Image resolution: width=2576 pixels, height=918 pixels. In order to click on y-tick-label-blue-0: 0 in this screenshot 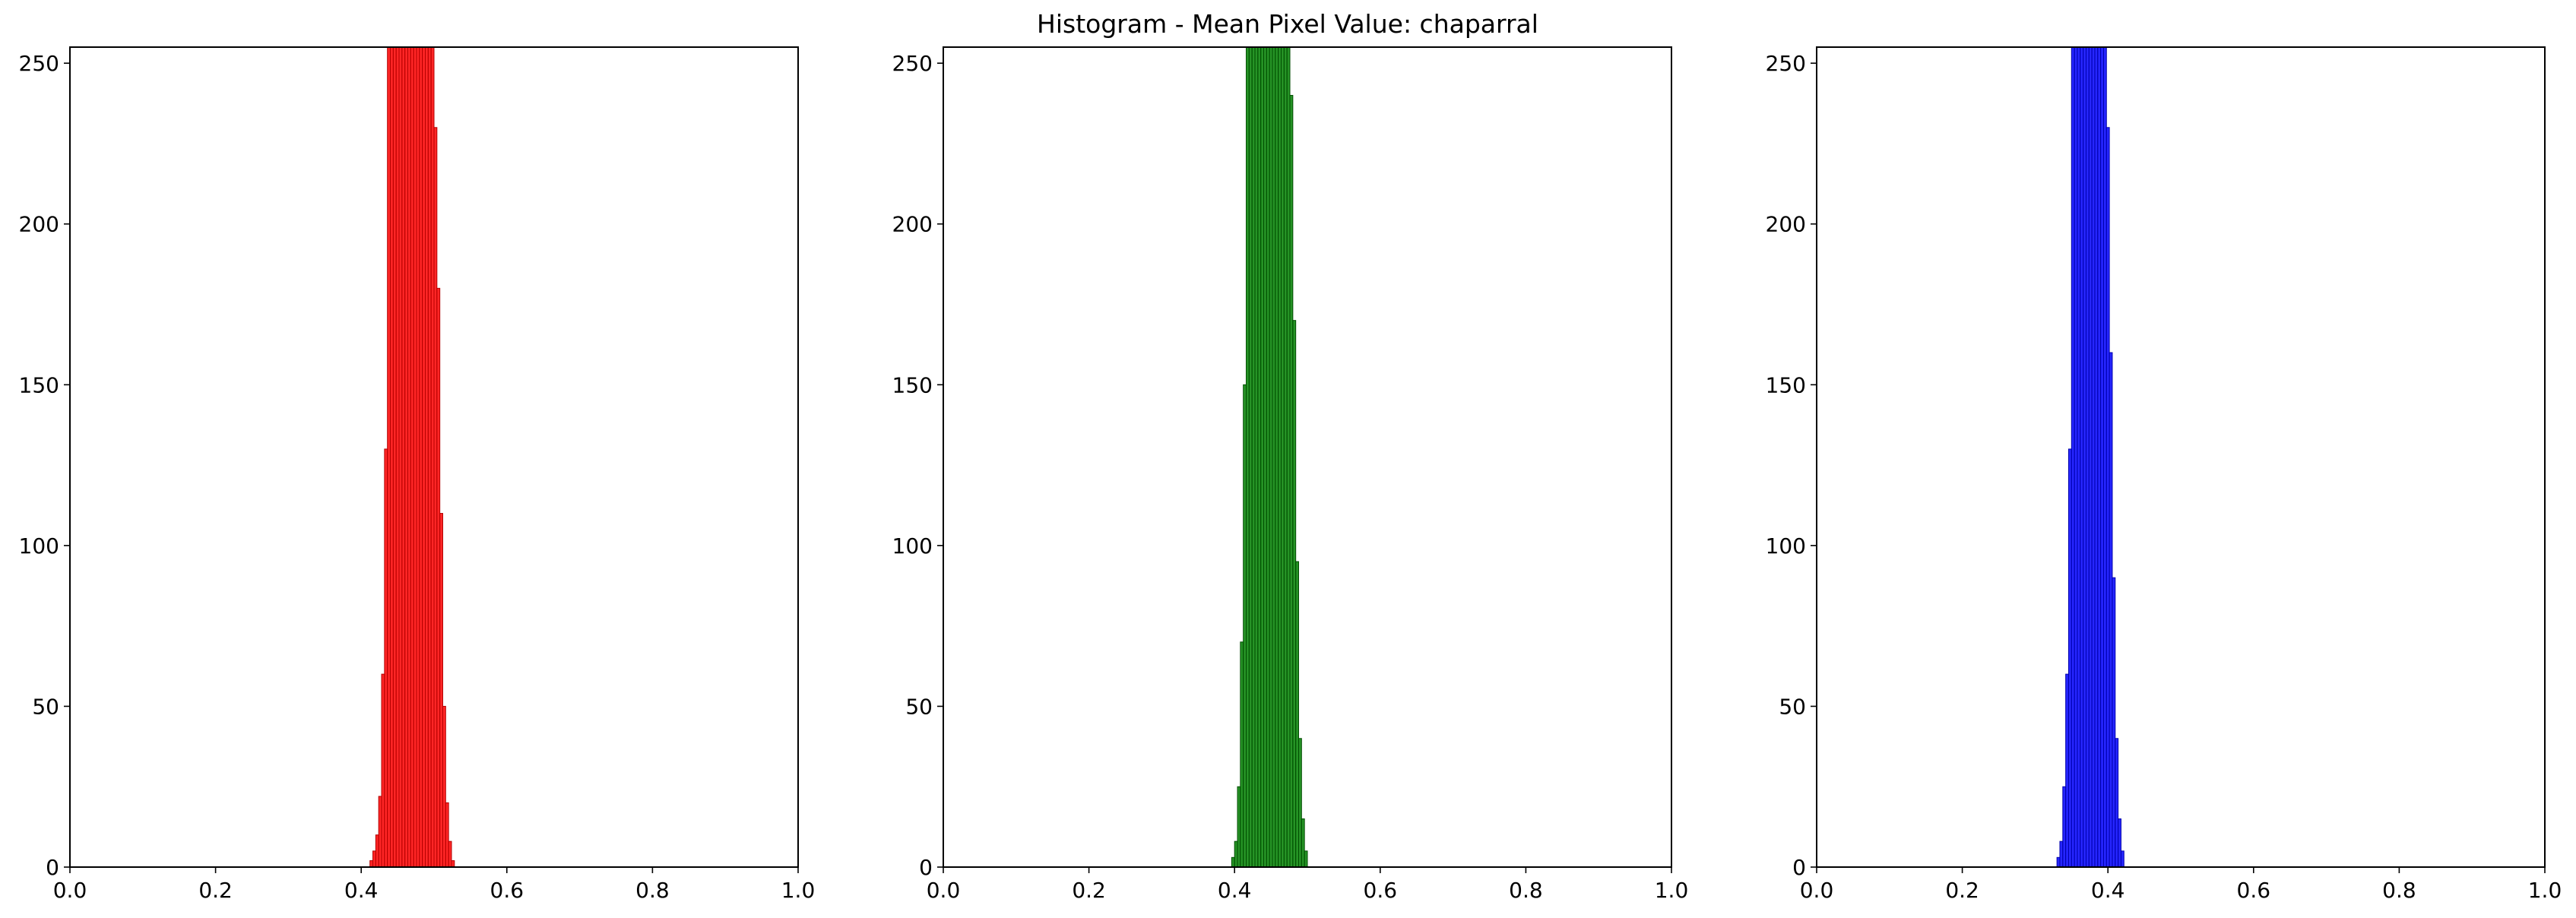, I will do `click(1799, 867)`.